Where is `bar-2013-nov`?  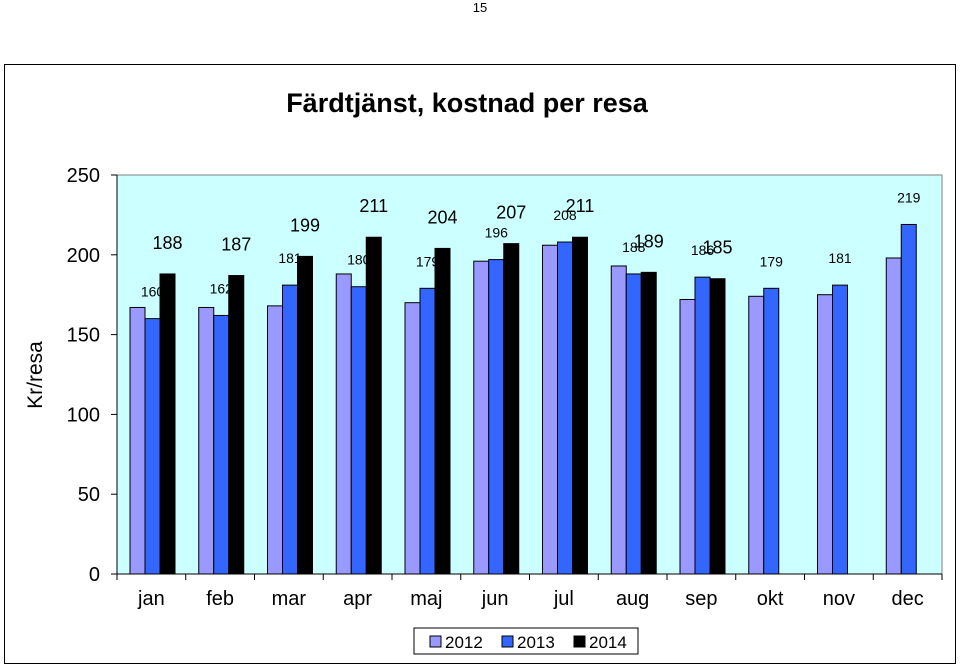 bar-2013-nov is located at coordinates (840, 429).